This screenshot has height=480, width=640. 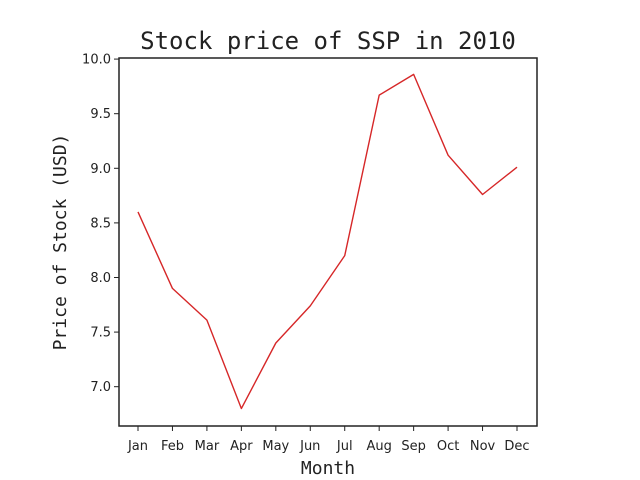 What do you see at coordinates (96, 60) in the screenshot?
I see `y-tick-label: 10.0` at bounding box center [96, 60].